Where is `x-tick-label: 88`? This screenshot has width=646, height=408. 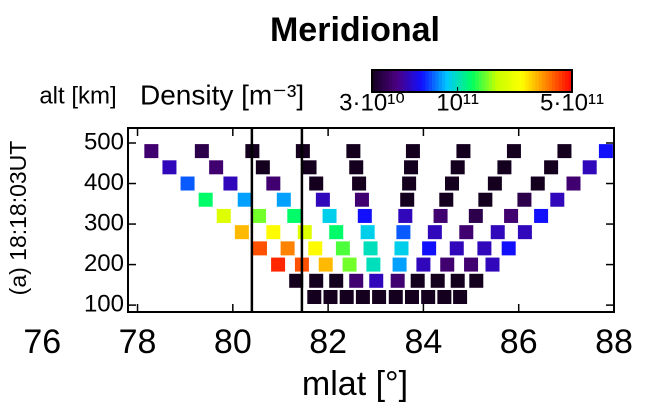
x-tick-label: 88 is located at coordinates (614, 342).